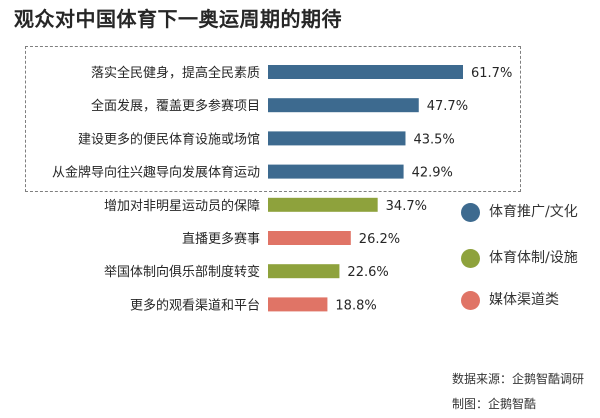  Describe the element at coordinates (470, 212) in the screenshot. I see `legend-dot-promotion` at that location.